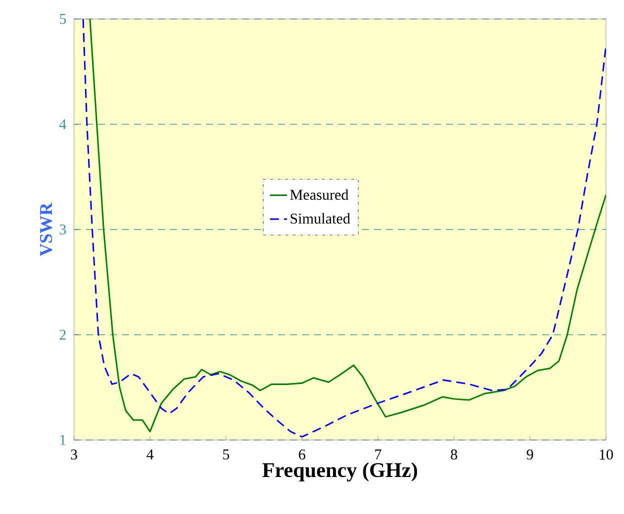 This screenshot has height=514, width=624. I want to click on x-tick-label: 7, so click(378, 455).